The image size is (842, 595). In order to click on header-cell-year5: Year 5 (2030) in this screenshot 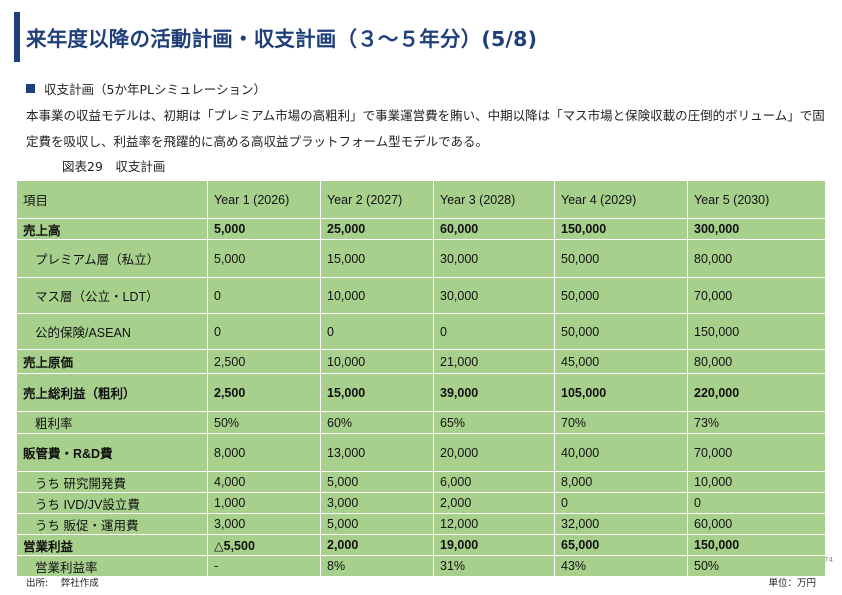, I will do `click(756, 199)`.